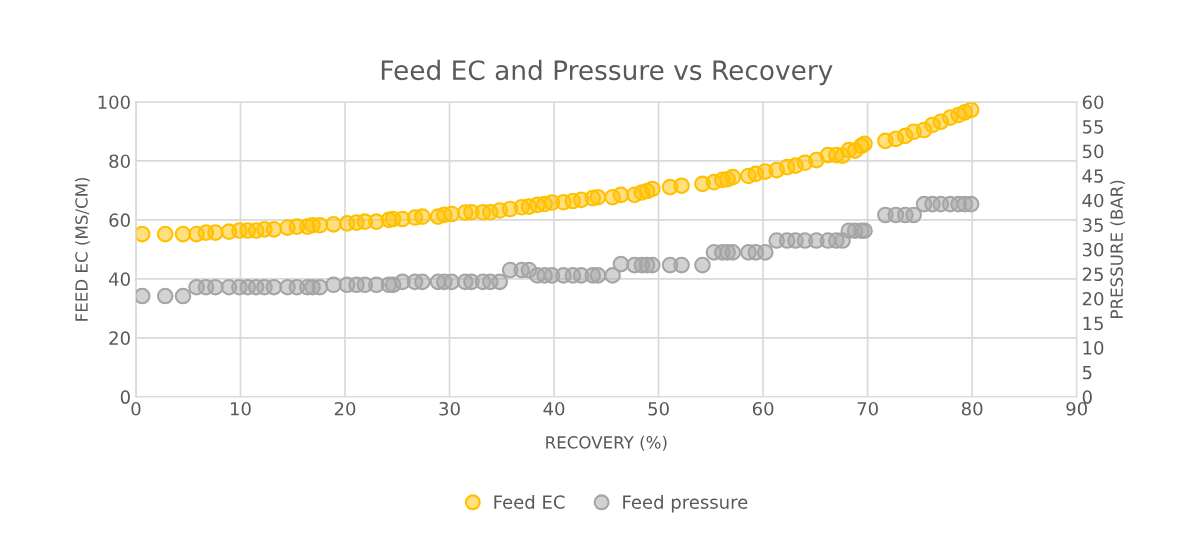 This screenshot has height=534, width=1203. I want to click on y2-tick-label: 50, so click(1093, 151).